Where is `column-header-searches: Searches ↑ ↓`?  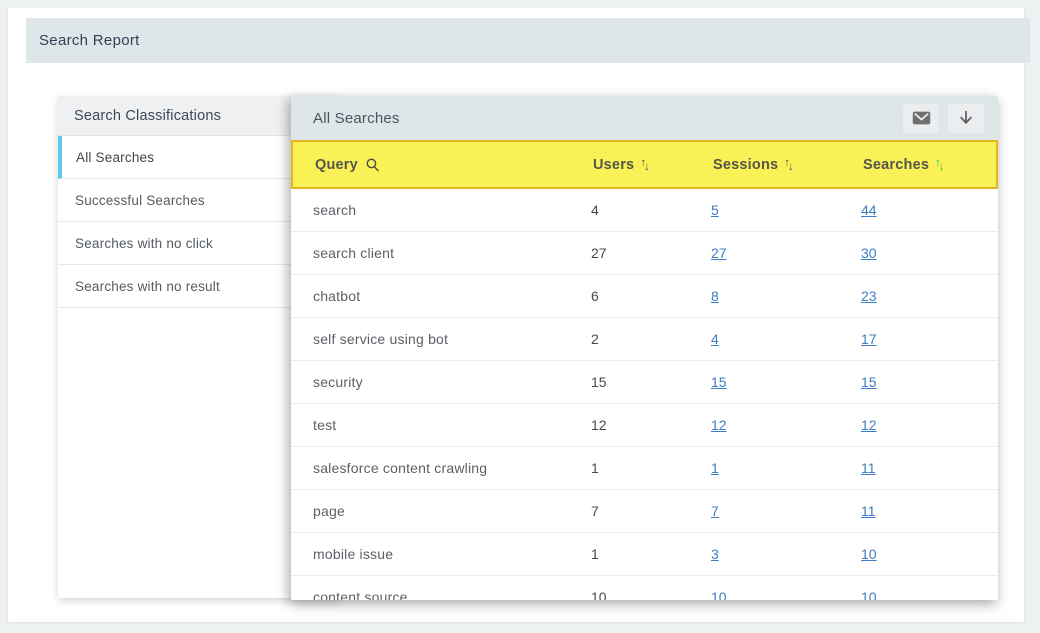 column-header-searches: Searches ↑ ↓ is located at coordinates (929, 165).